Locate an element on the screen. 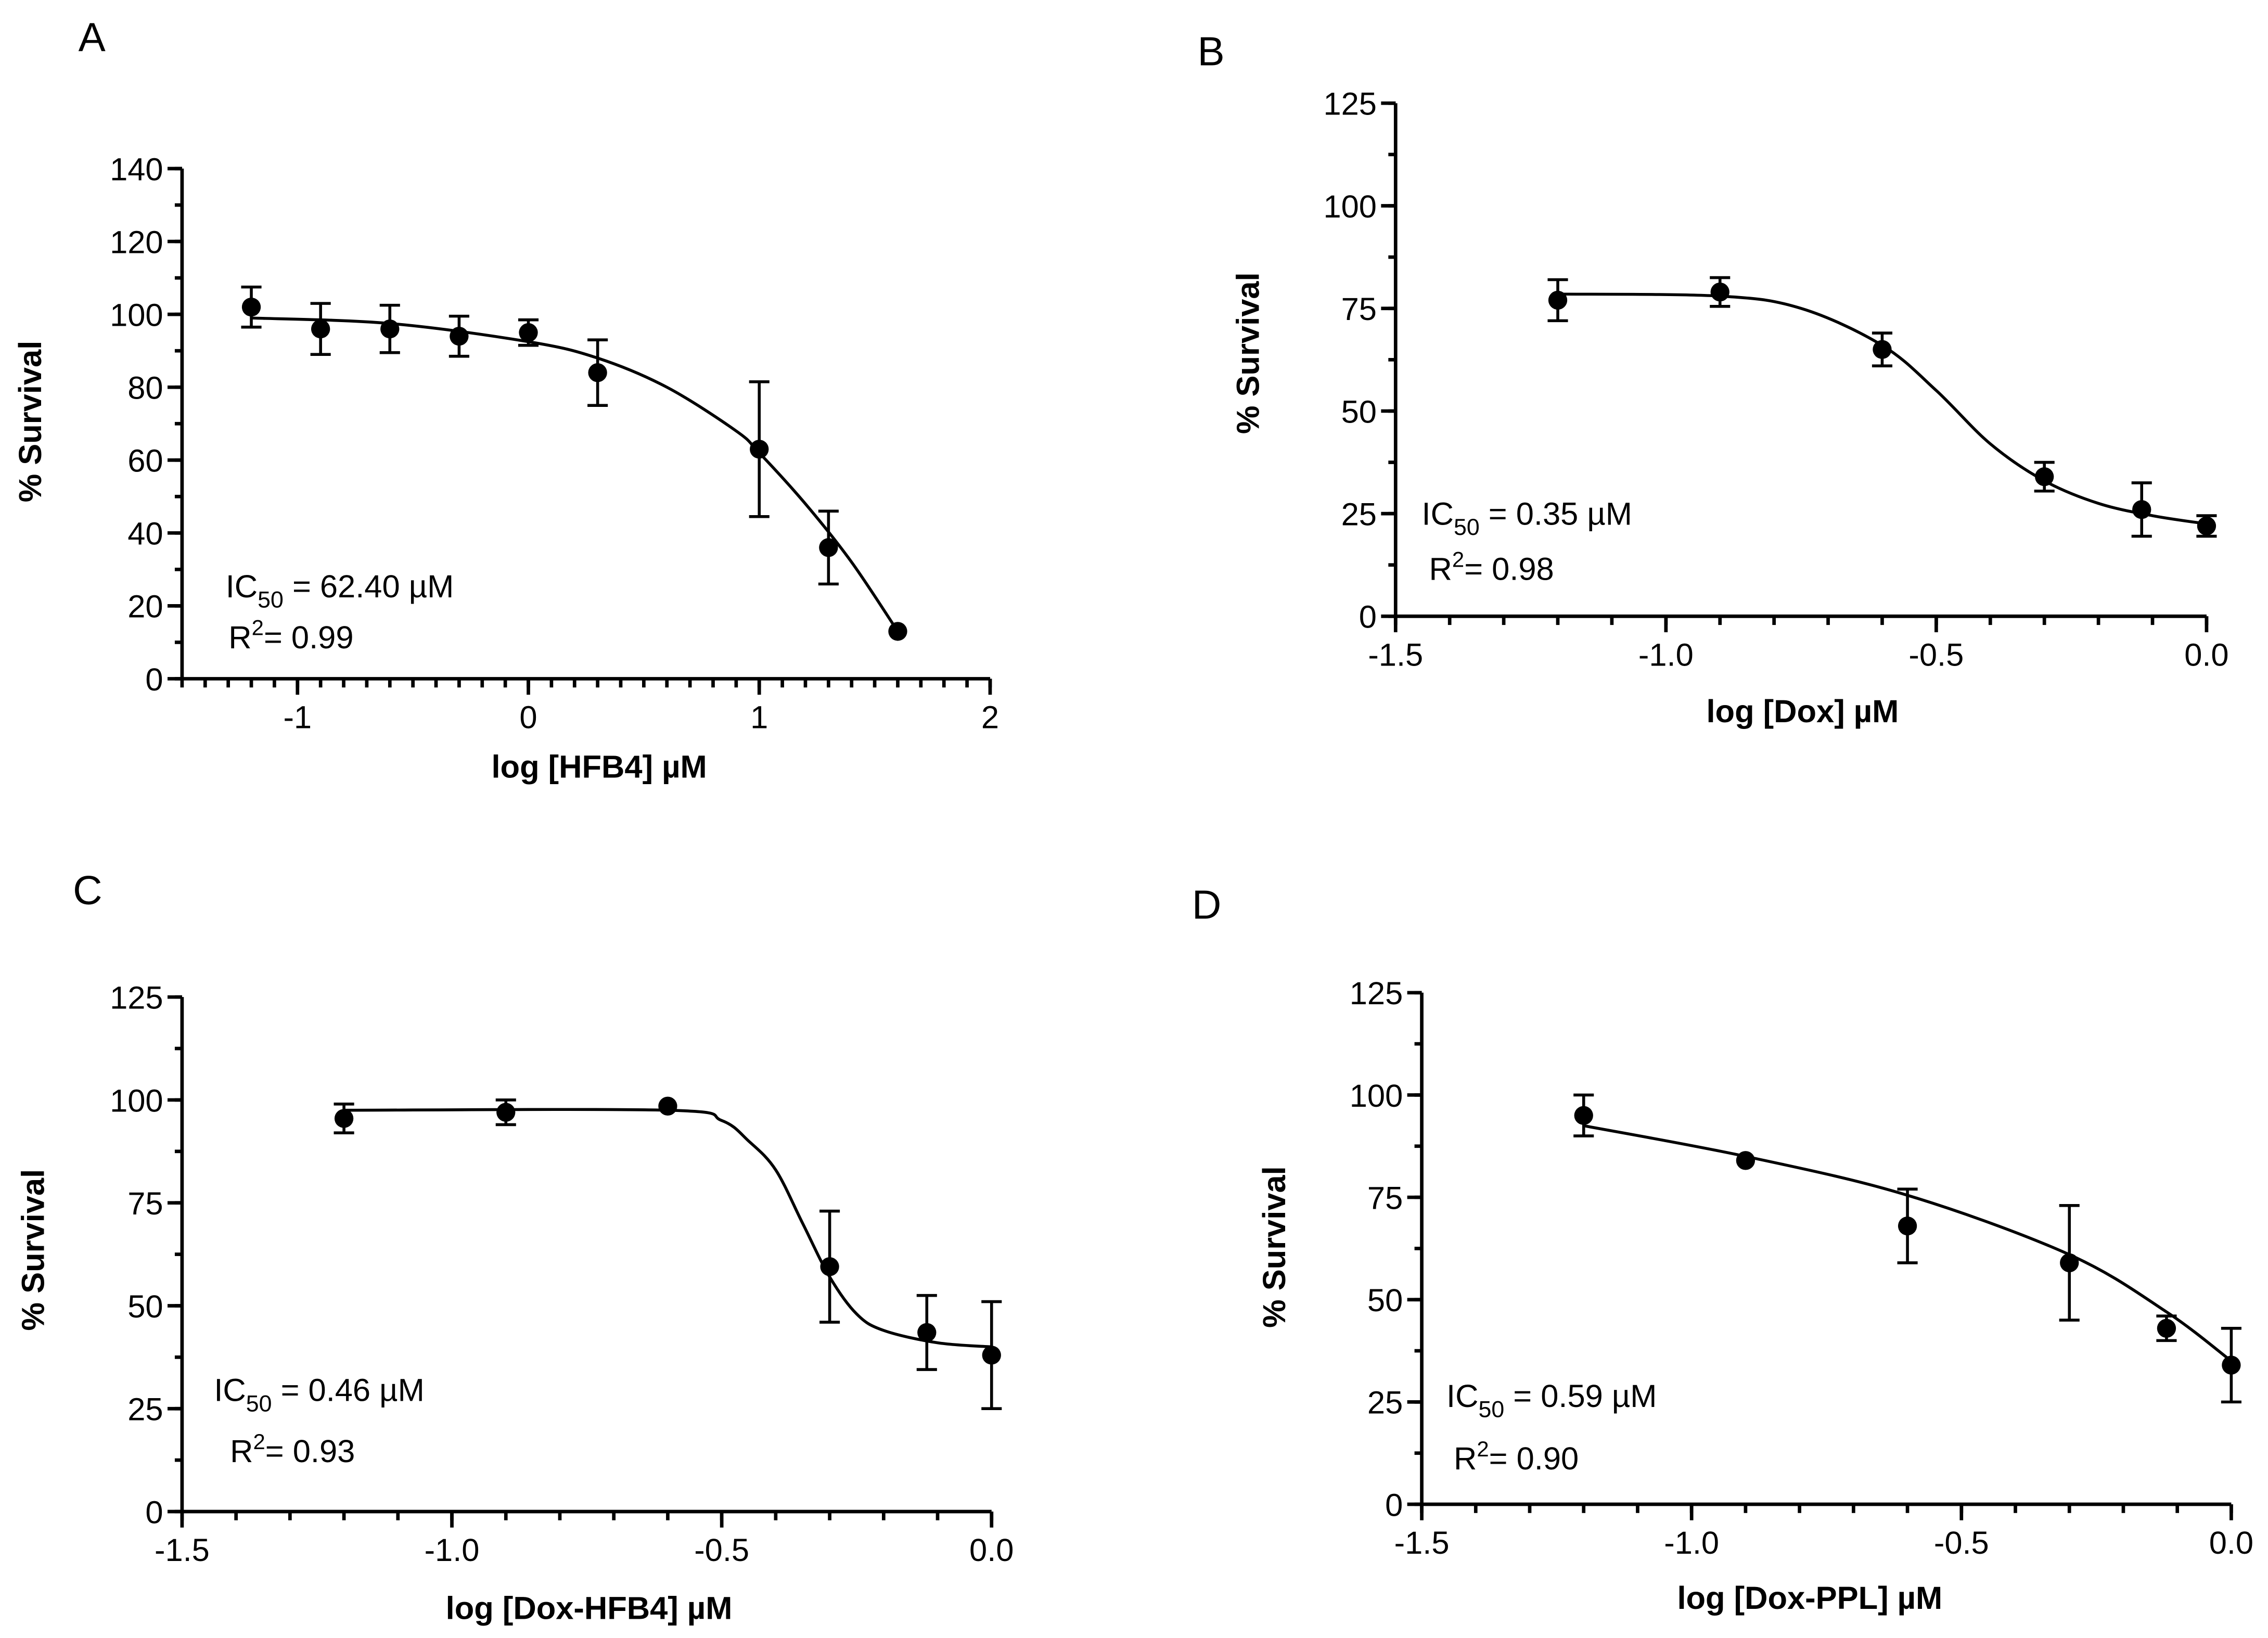 The image size is (2268, 1638). x-tick-label: 0 is located at coordinates (528, 717).